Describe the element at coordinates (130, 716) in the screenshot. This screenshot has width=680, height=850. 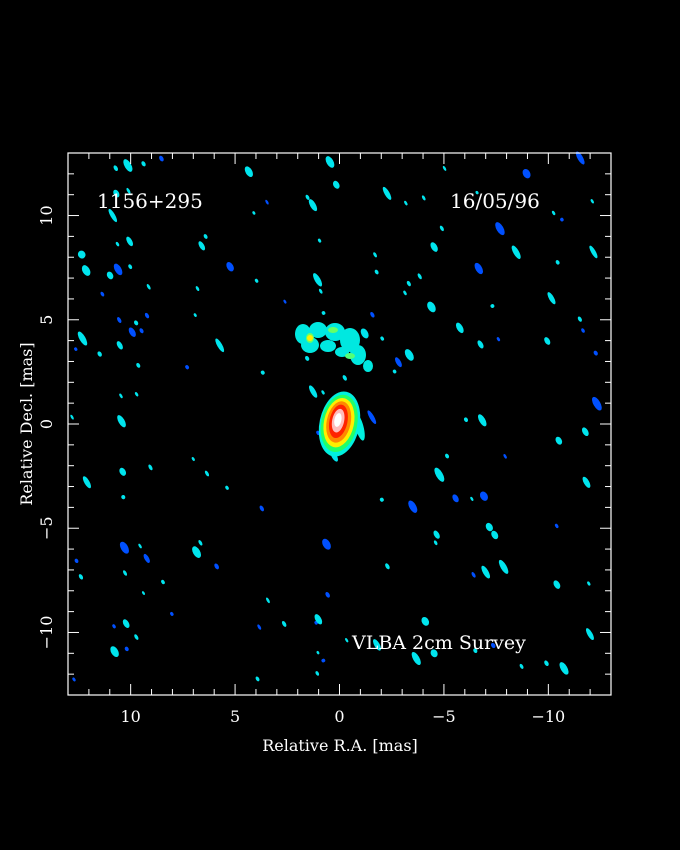
I see `x-tick-label: 10` at that location.